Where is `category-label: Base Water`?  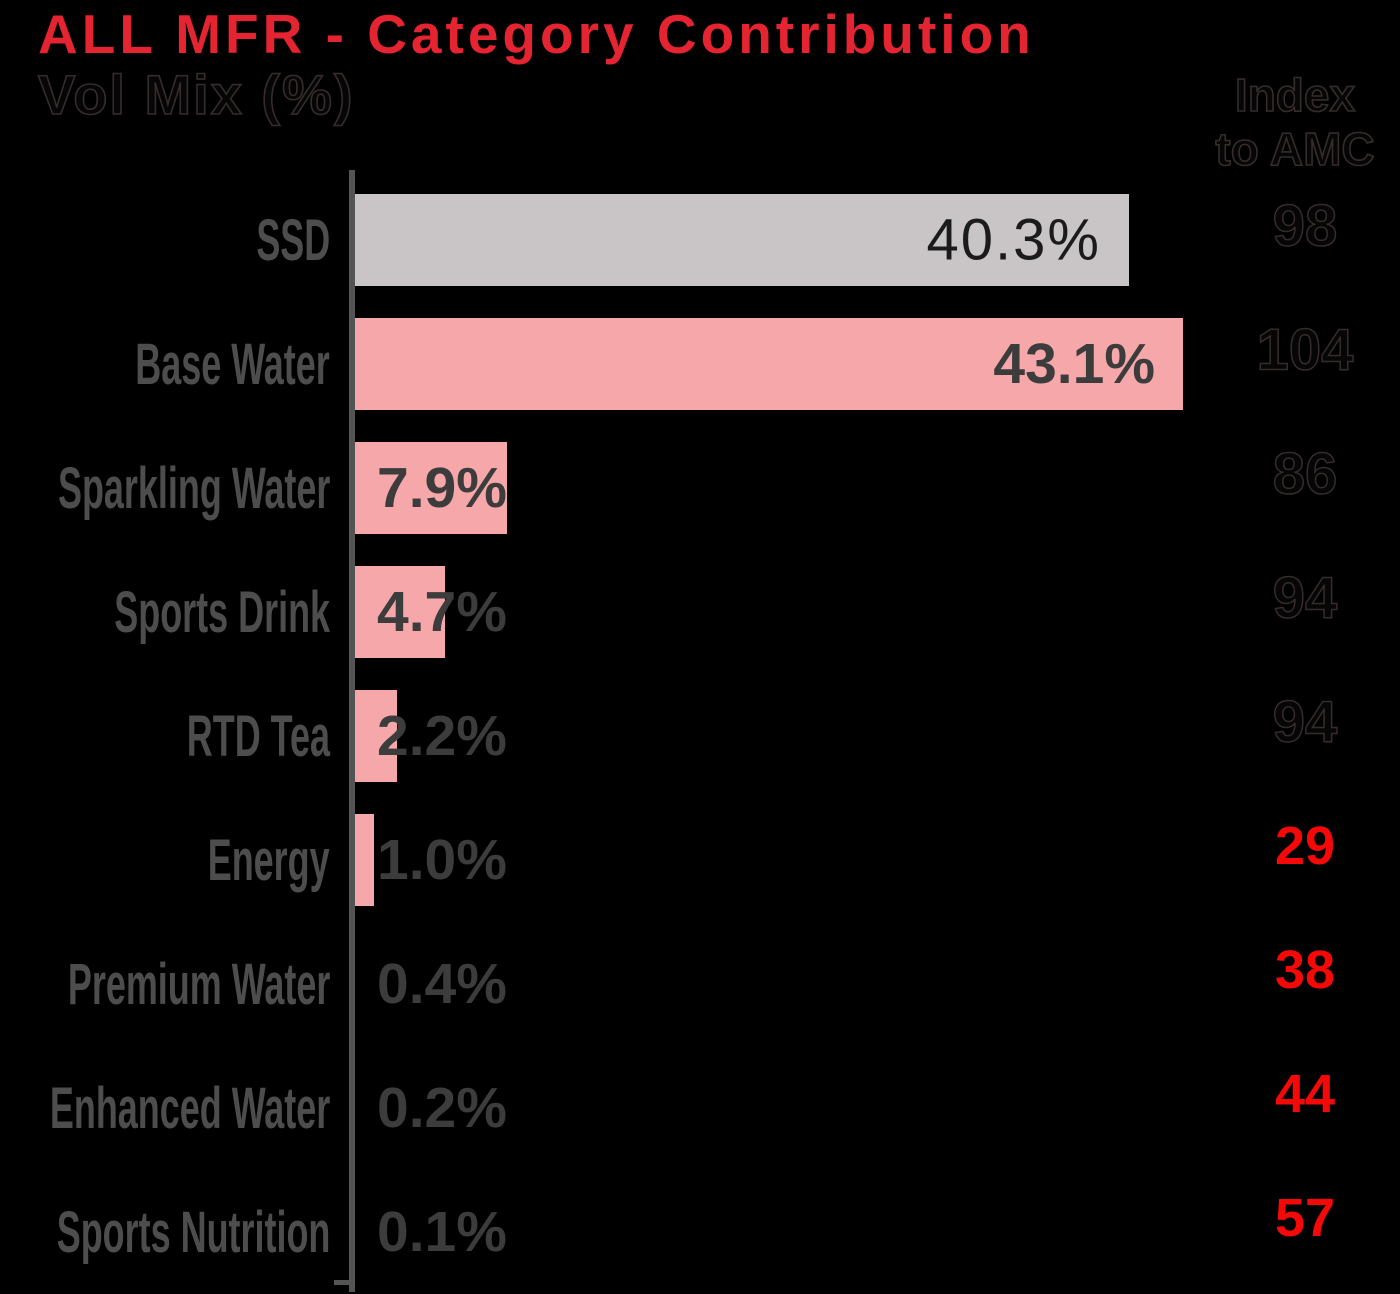 category-label: Base Water is located at coordinates (165, 364).